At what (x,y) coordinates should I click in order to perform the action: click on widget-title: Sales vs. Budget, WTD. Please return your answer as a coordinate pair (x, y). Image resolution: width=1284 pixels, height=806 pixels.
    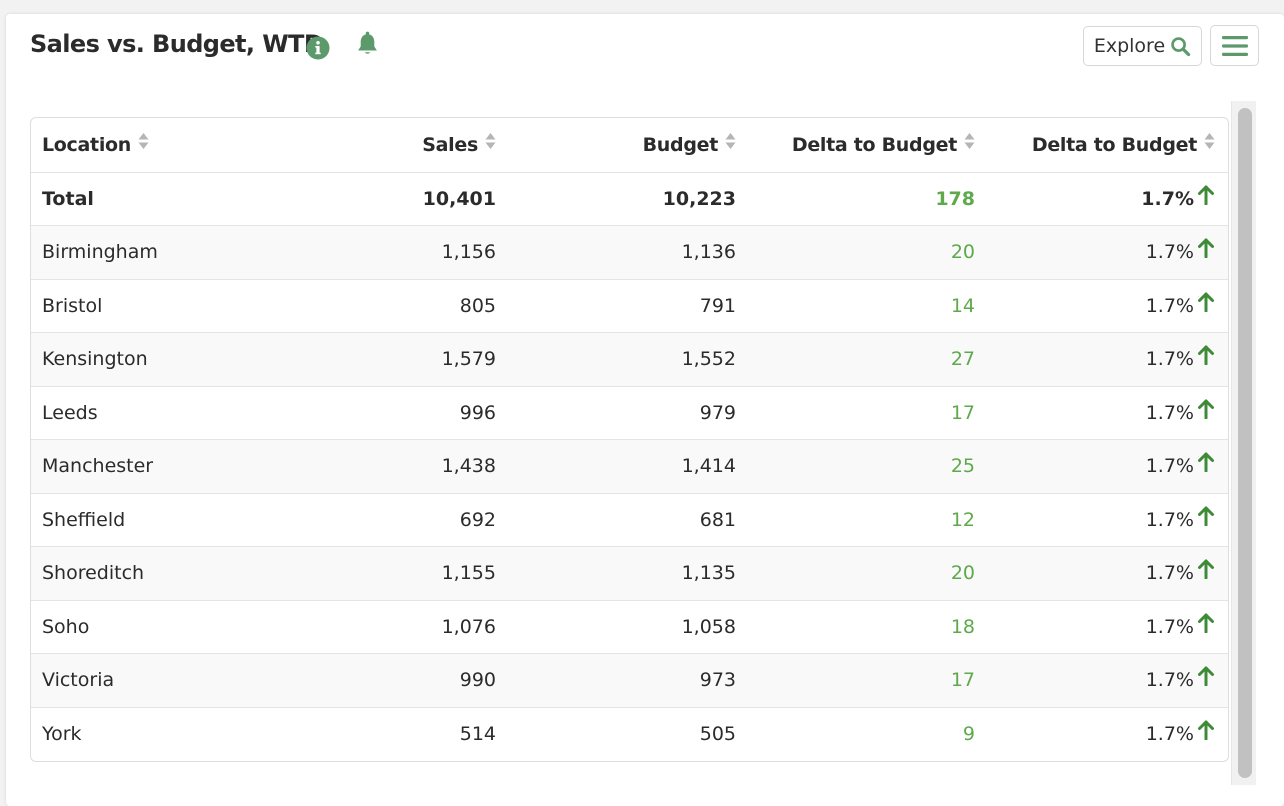
    Looking at the image, I should click on (177, 44).